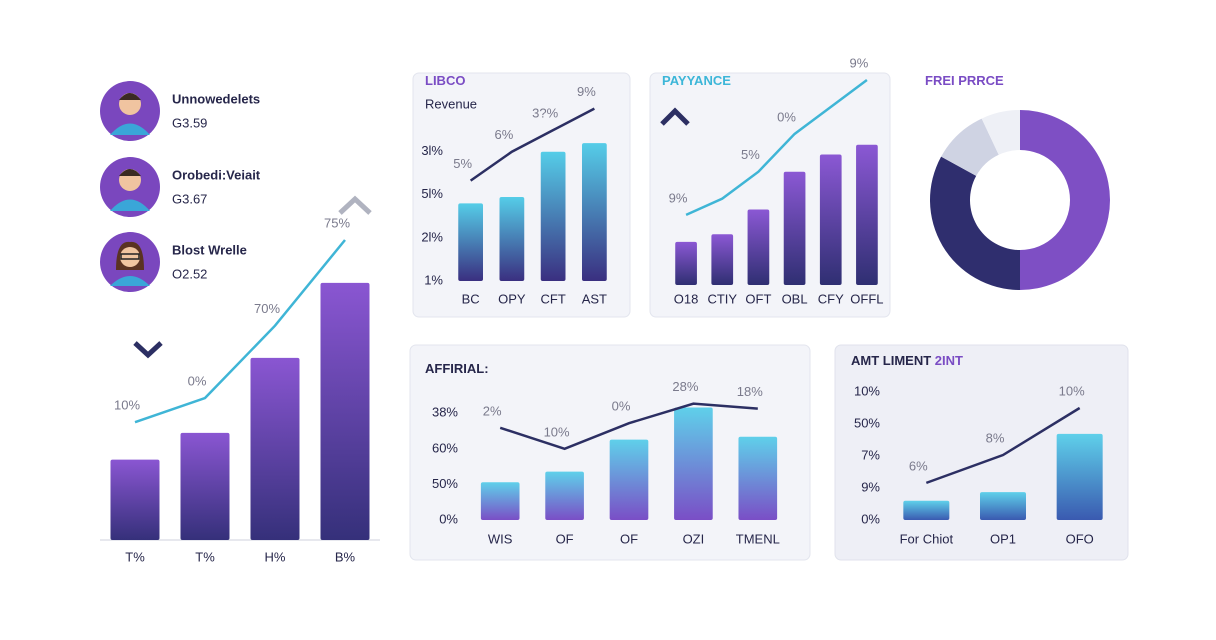 This screenshot has height=640, width=1216. I want to click on y-tick-label: 2l%, so click(432, 236).